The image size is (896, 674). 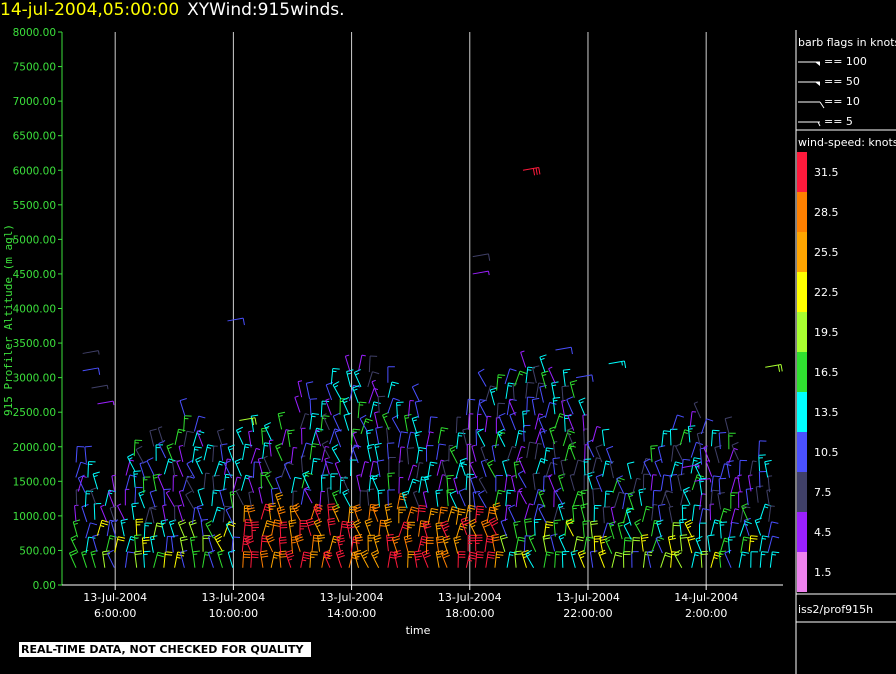 What do you see at coordinates (34, 102) in the screenshot?
I see `y-tick-label: 7000.00` at bounding box center [34, 102].